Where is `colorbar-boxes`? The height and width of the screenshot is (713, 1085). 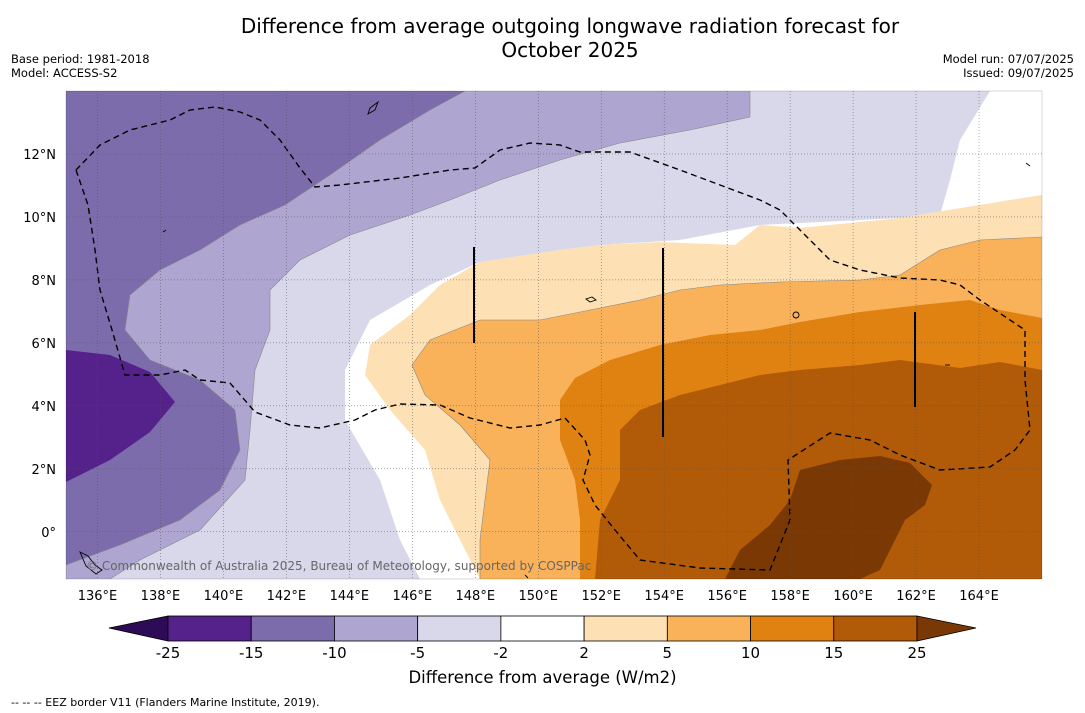 colorbar-boxes is located at coordinates (542, 628).